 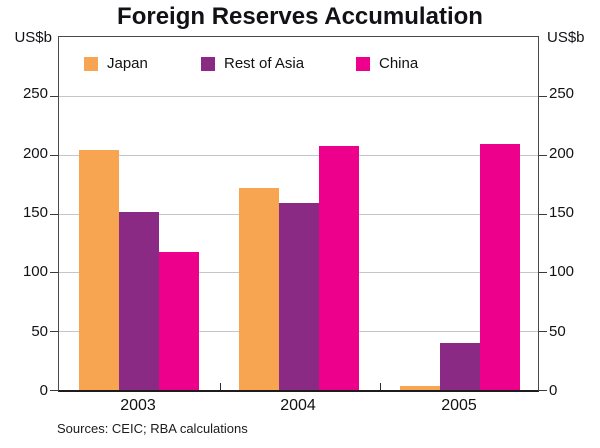 What do you see at coordinates (208, 63) in the screenshot?
I see `legend-swatch-rest_of_asia` at bounding box center [208, 63].